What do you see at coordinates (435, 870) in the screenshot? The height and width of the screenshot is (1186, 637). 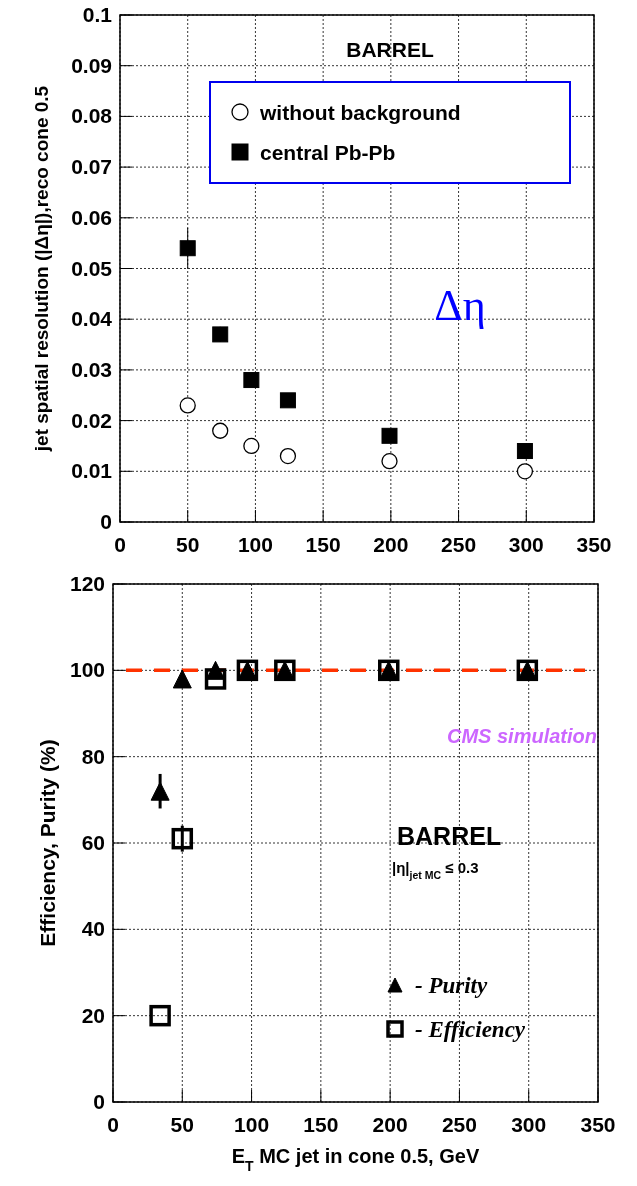 I see `annotation: |η|$_{jet MC}$ ≤ 0.3` at bounding box center [435, 870].